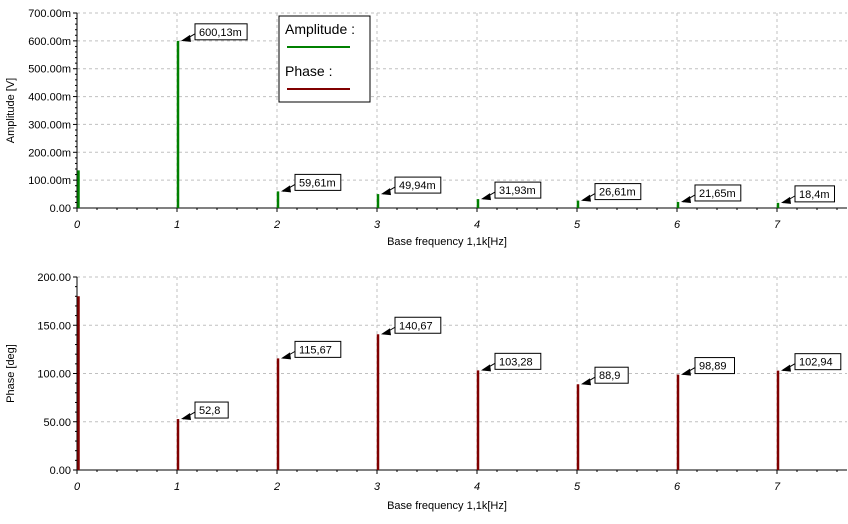 The height and width of the screenshot is (524, 848). I want to click on annotation: 18,4m, so click(808, 194).